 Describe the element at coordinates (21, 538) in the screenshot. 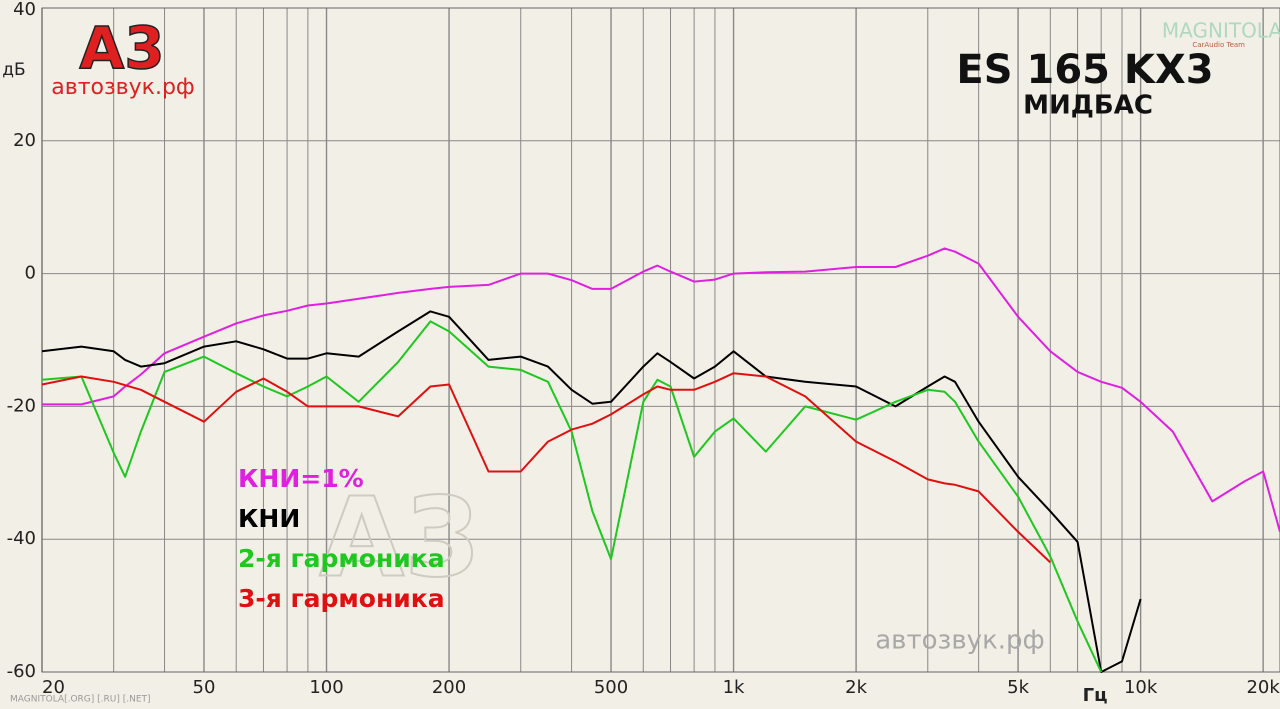

I see `y-tick-label: -40` at that location.